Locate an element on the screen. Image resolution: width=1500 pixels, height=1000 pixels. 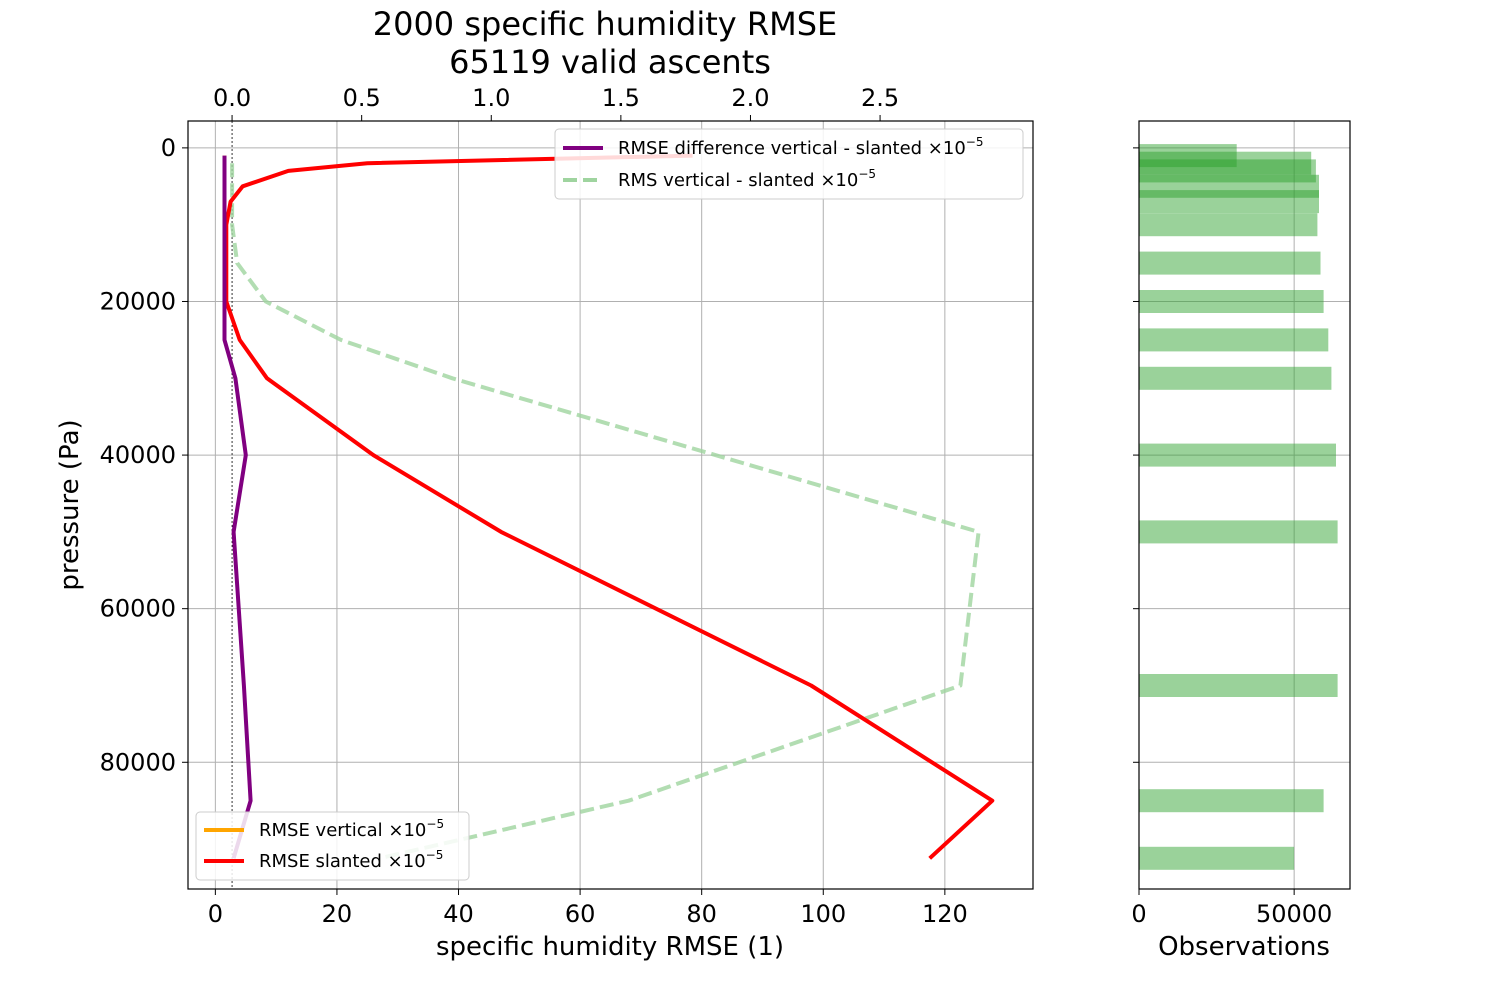
observations-plot: 0 50000 Observations is located at coordinates (1241, 541).